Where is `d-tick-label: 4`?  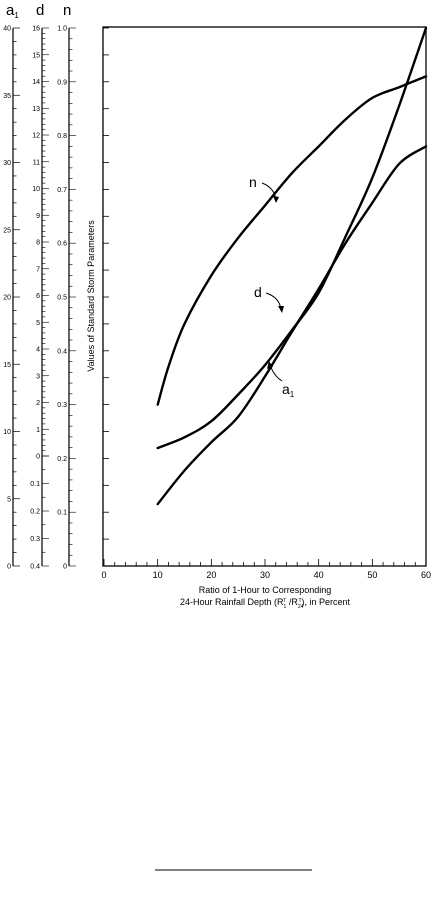 d-tick-label: 4 is located at coordinates (38, 350).